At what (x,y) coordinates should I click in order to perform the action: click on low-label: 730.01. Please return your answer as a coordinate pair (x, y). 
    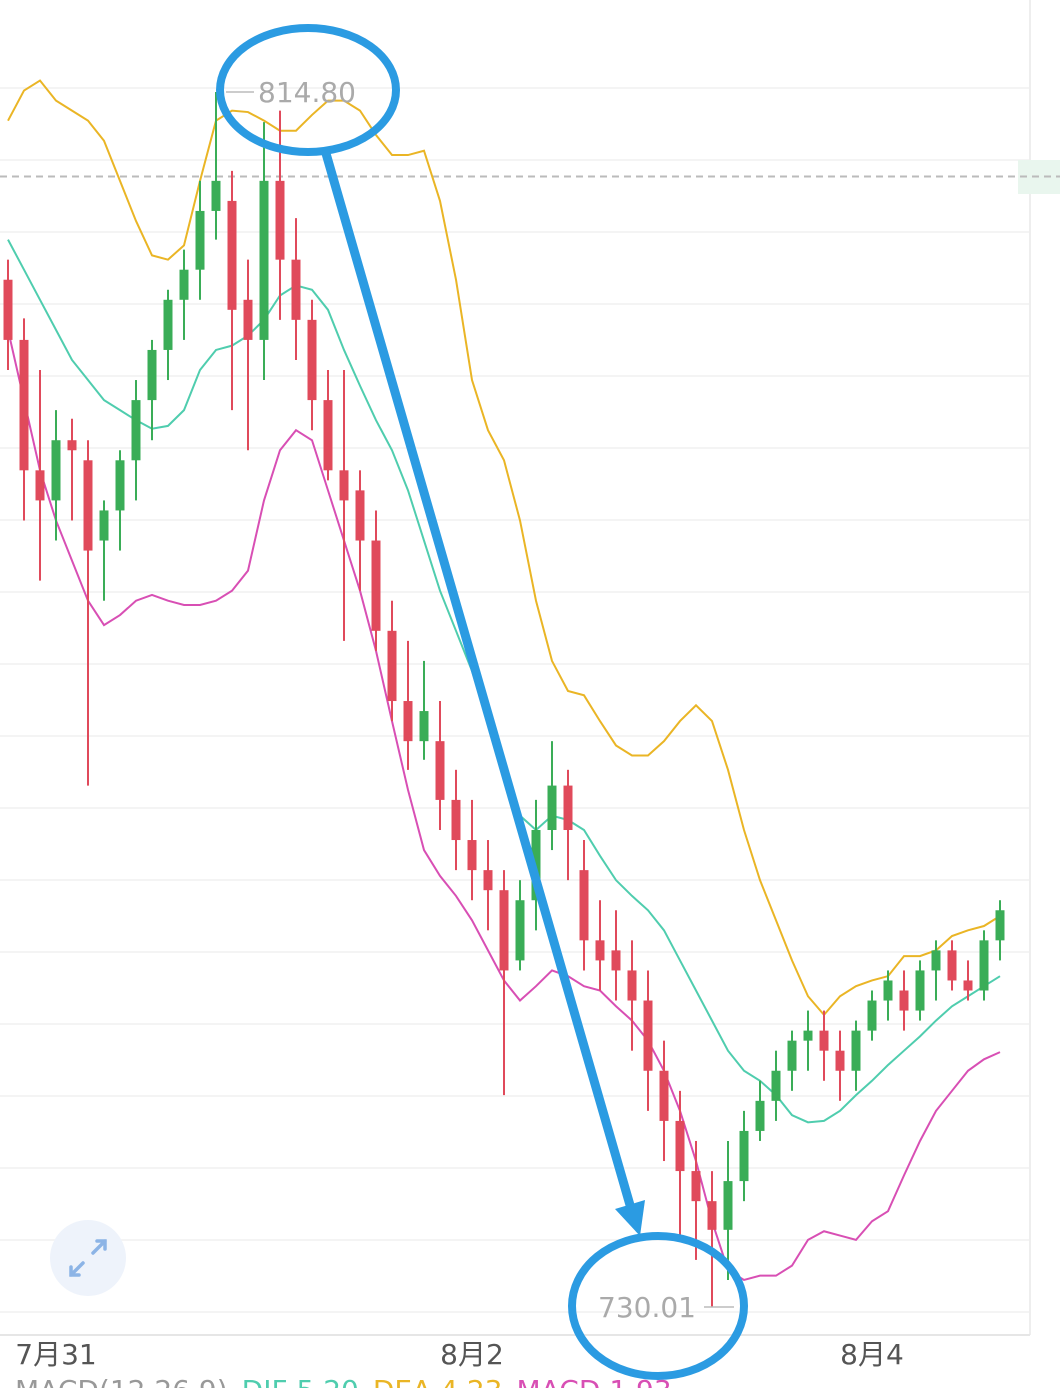
    Looking at the image, I should click on (647, 1307).